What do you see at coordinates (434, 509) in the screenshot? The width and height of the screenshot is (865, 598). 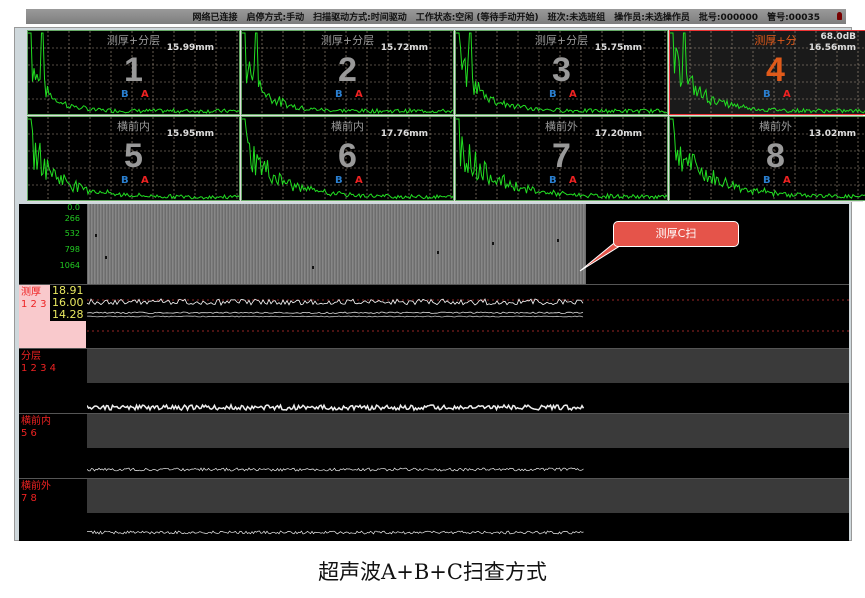 I see `strip-transverse-outer: 横前外 7 8` at bounding box center [434, 509].